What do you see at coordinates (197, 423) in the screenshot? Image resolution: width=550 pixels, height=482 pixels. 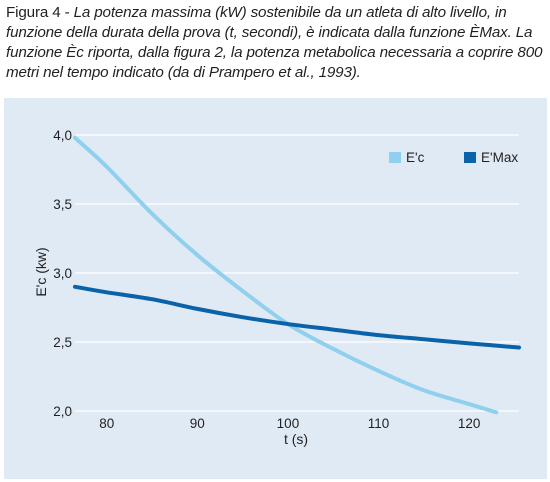 I see `x-tick-label: 90` at bounding box center [197, 423].